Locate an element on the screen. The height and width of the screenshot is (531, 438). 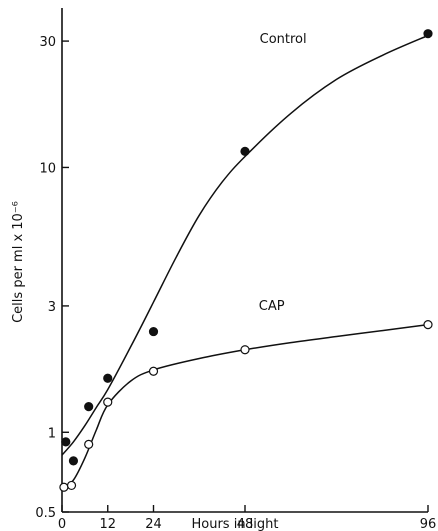
y-tick-label: 30 is located at coordinates (47, 42).